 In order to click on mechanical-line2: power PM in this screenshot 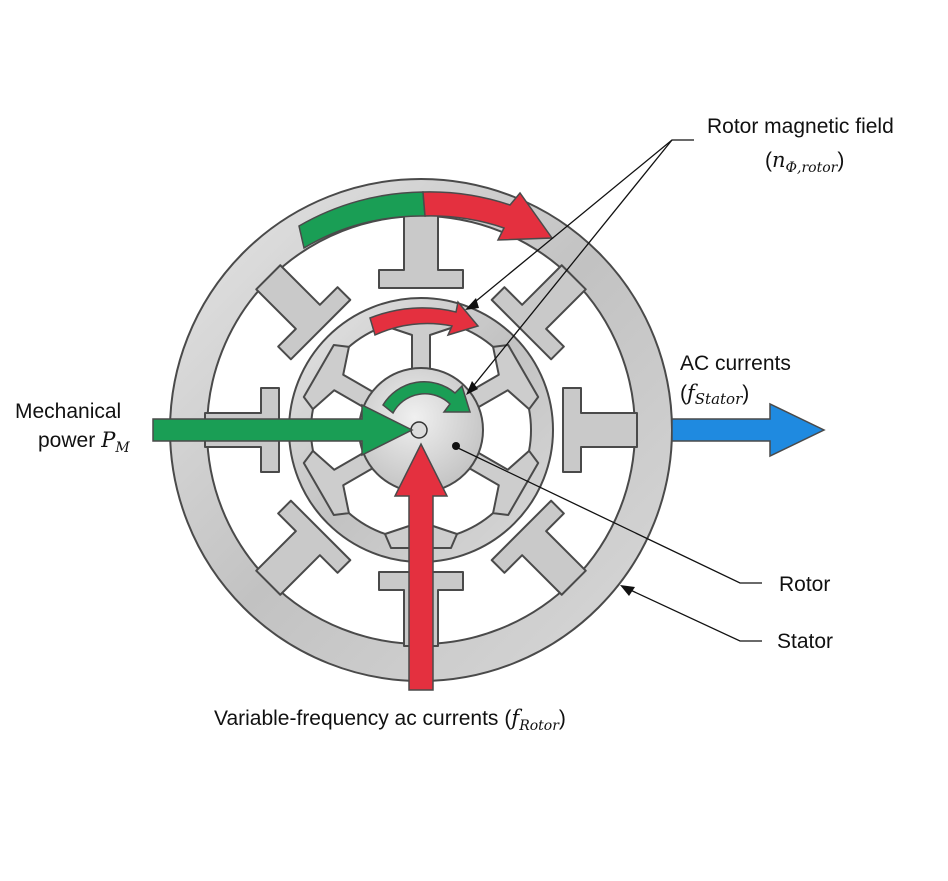, I will do `click(84, 442)`.